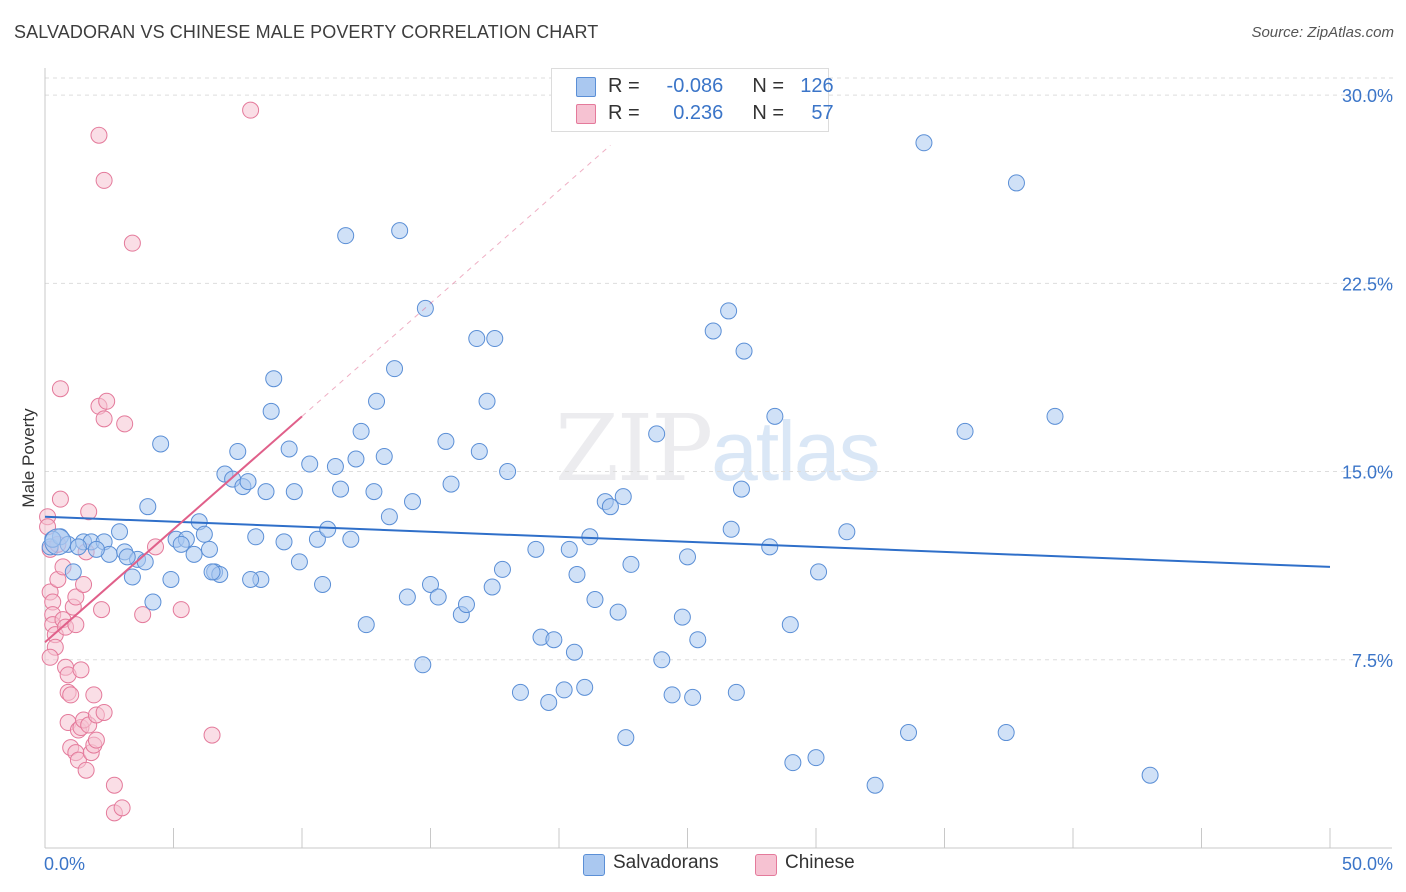 This screenshot has height=892, width=1406. Describe the element at coordinates (695, 86) in the screenshot. I see `legend-r-value: -0.086` at that location.